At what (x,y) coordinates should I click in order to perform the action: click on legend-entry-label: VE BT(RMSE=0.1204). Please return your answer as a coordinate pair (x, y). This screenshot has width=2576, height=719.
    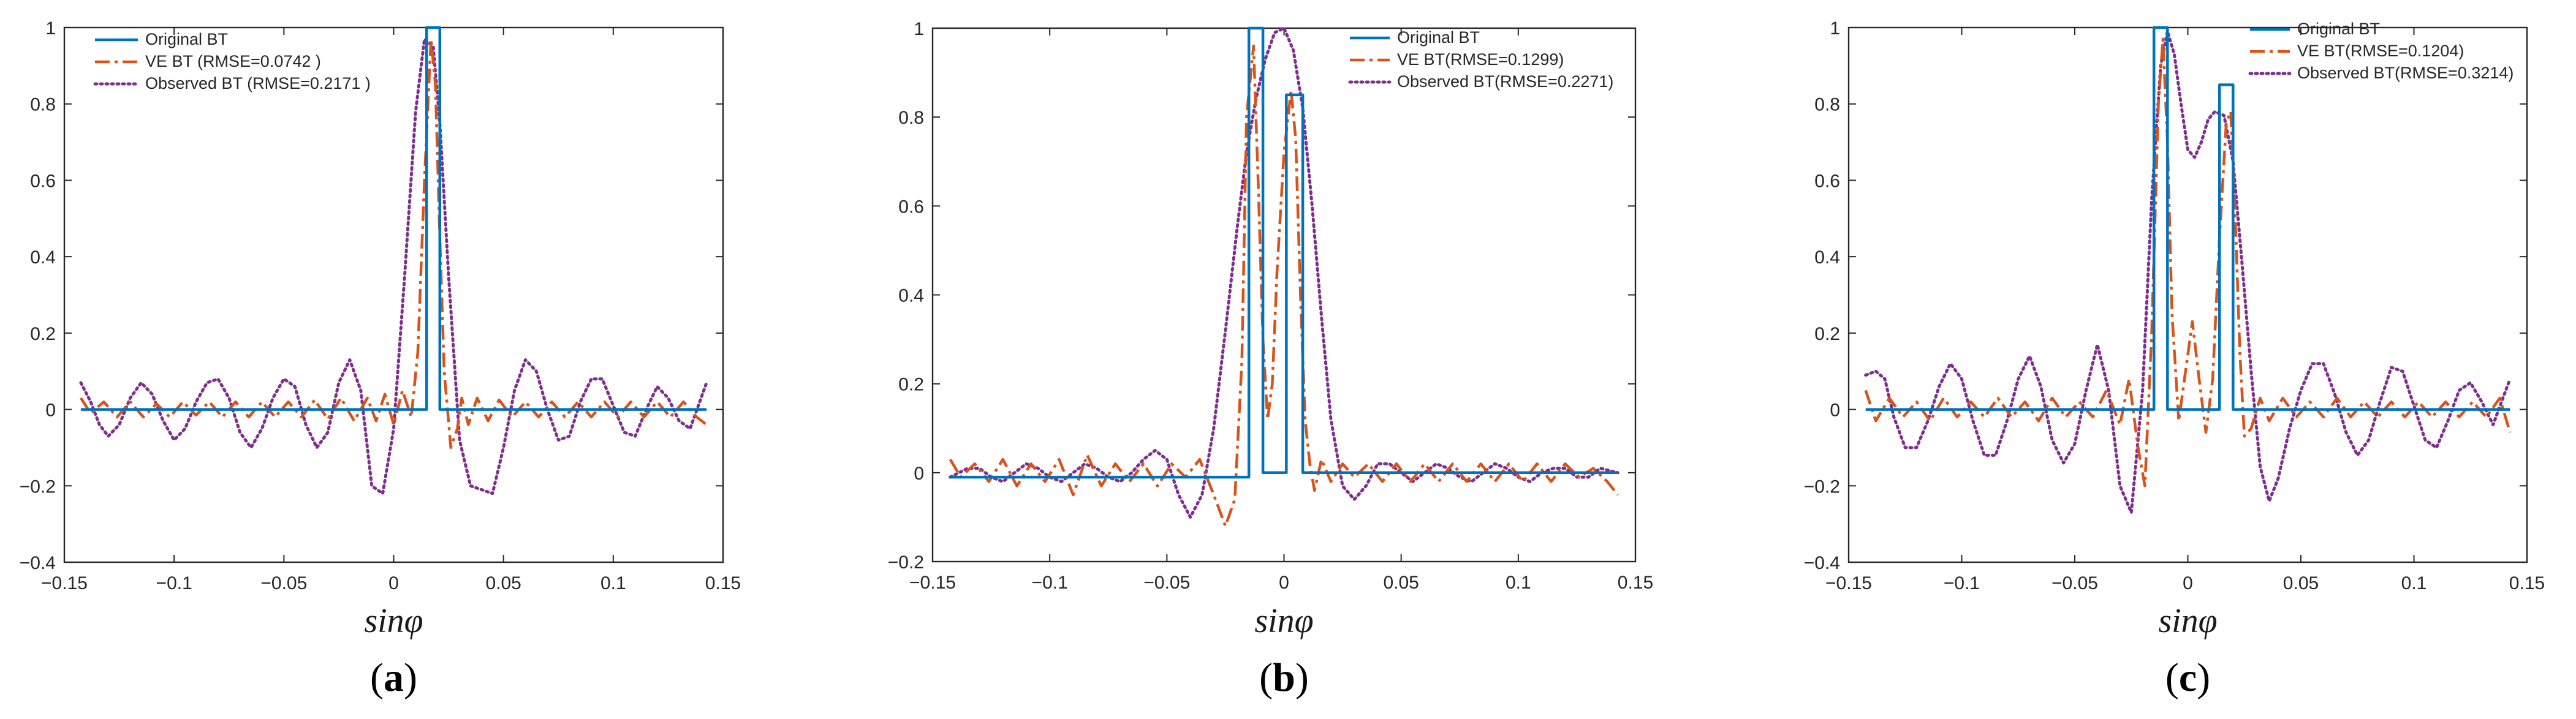
    Looking at the image, I should click on (2380, 51).